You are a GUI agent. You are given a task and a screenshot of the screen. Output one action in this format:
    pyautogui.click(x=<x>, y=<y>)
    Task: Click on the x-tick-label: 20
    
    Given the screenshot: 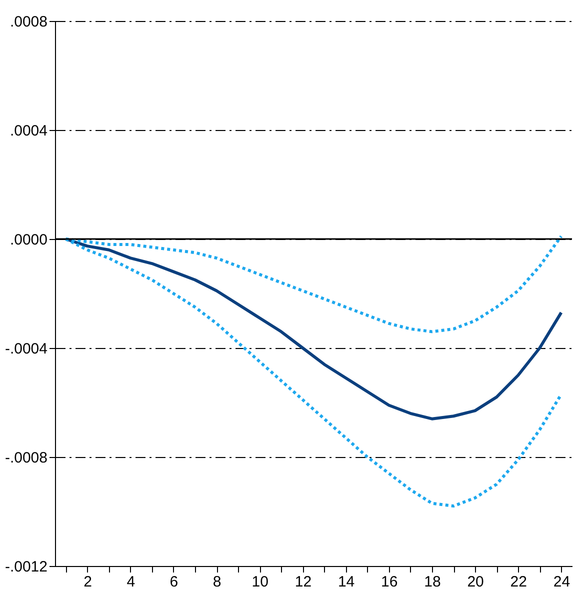 What is the action you would take?
    pyautogui.click(x=475, y=582)
    